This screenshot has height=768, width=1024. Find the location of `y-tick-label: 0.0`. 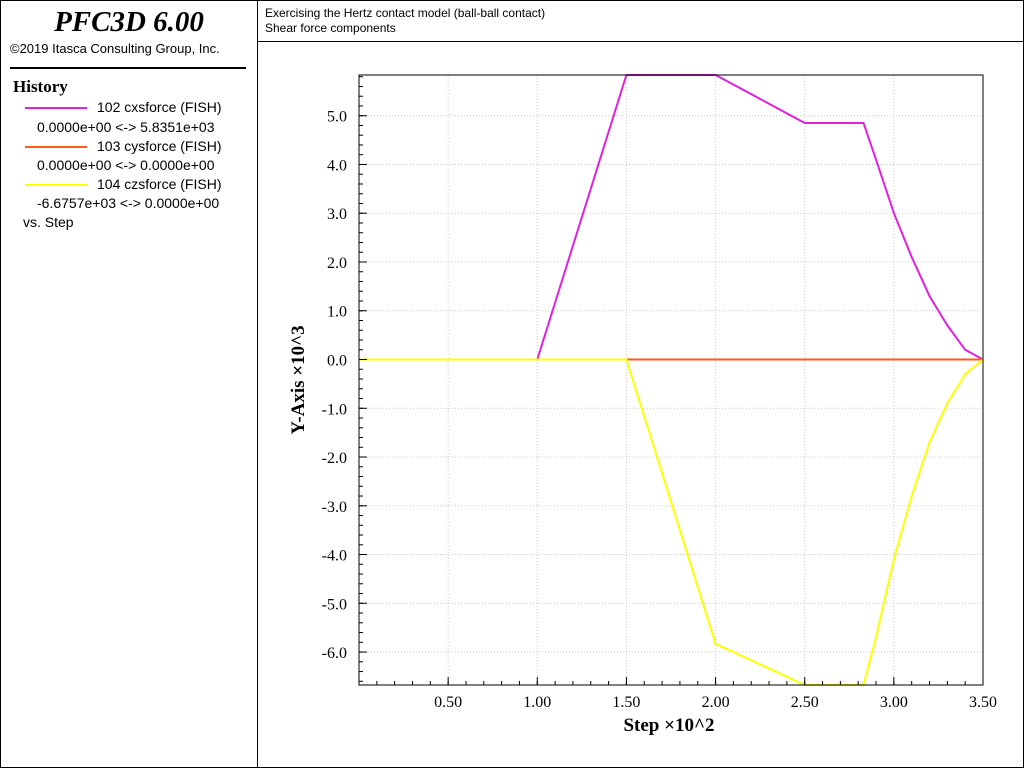

y-tick-label: 0.0 is located at coordinates (337, 361).